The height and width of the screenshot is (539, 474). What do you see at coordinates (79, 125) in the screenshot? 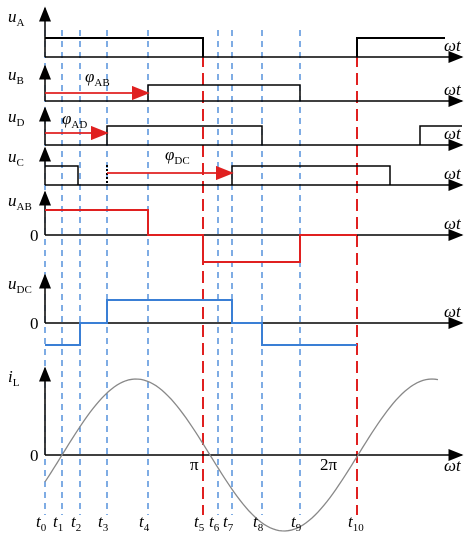
I see `phase-label-sub: AD` at bounding box center [79, 125].